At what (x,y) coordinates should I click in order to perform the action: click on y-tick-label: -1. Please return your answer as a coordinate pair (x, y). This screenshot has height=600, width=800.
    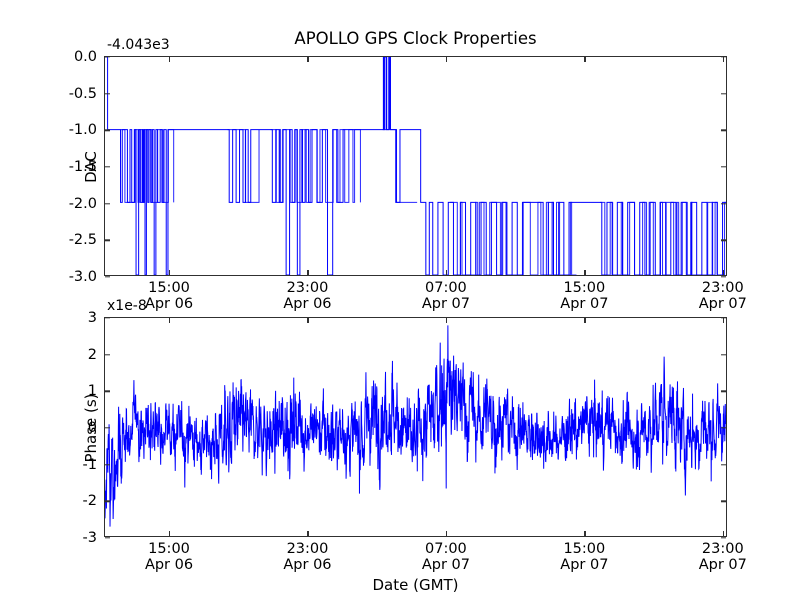
    Looking at the image, I should click on (89, 464).